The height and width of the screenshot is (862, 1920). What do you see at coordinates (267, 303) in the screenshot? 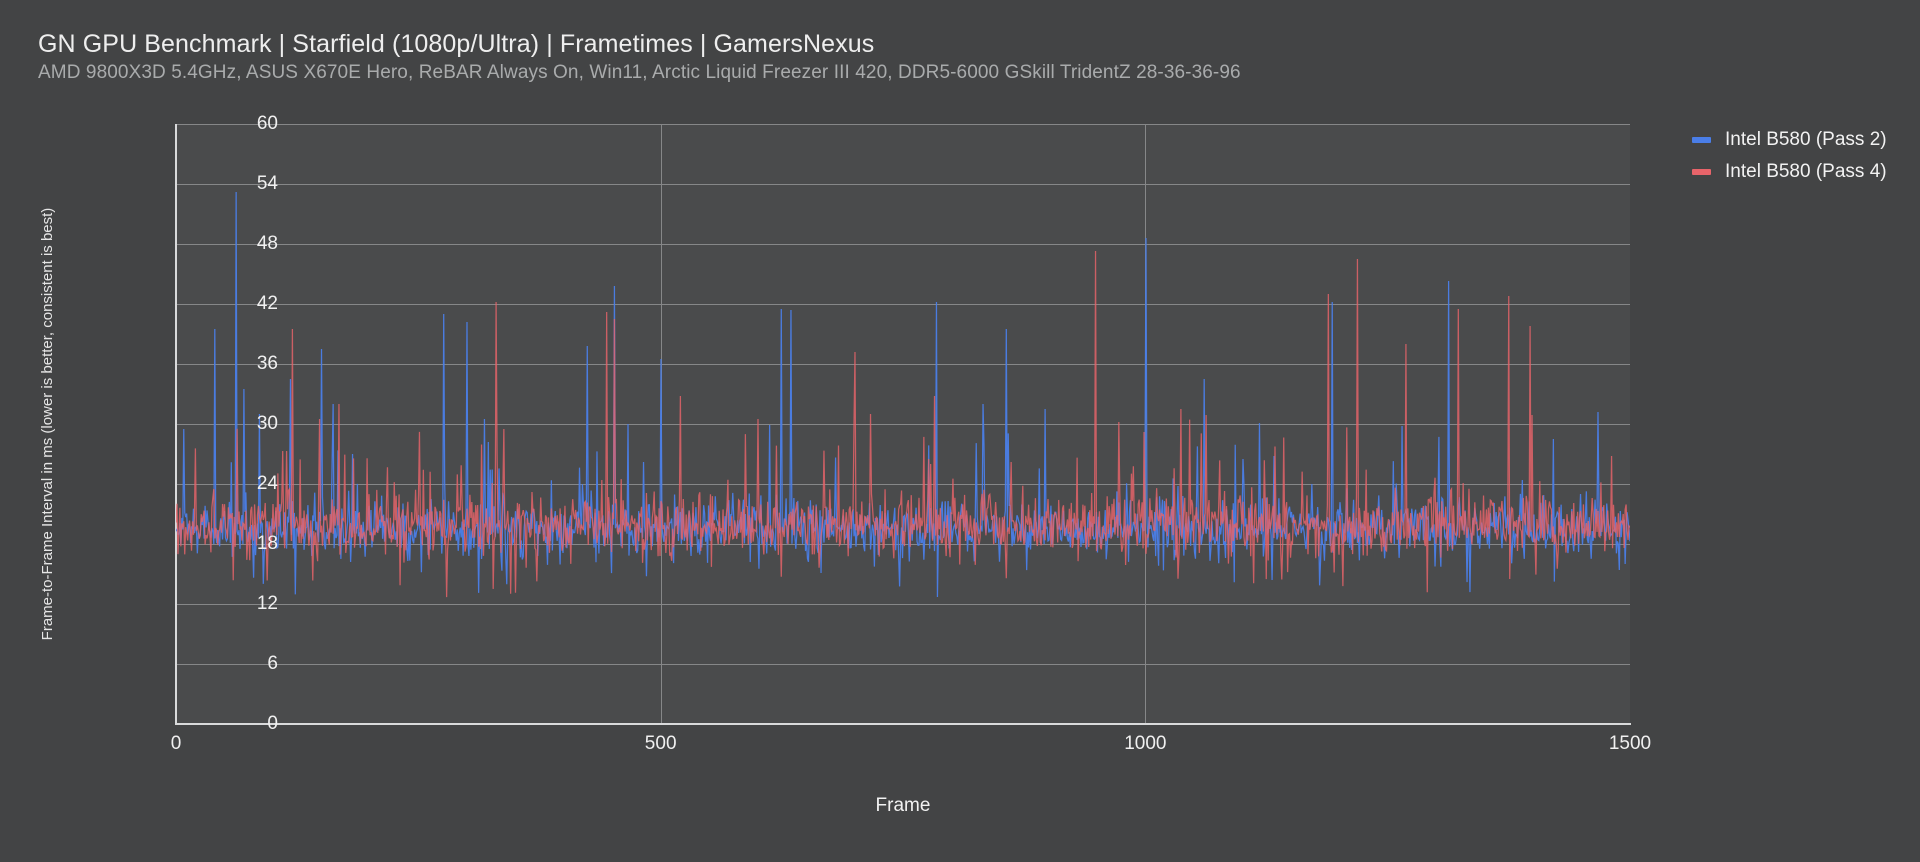
I see `y-tick-label: 42` at bounding box center [267, 303].